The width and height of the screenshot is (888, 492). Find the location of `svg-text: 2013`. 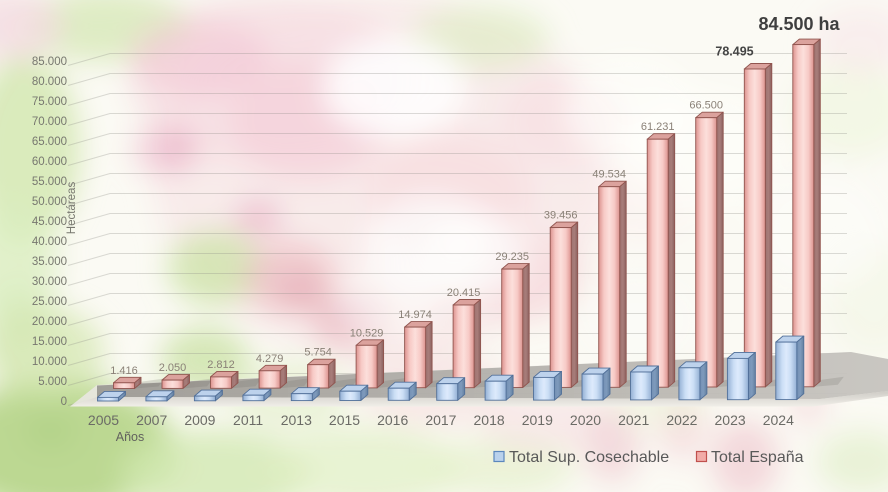

svg-text: 2013 is located at coordinates (296, 420).